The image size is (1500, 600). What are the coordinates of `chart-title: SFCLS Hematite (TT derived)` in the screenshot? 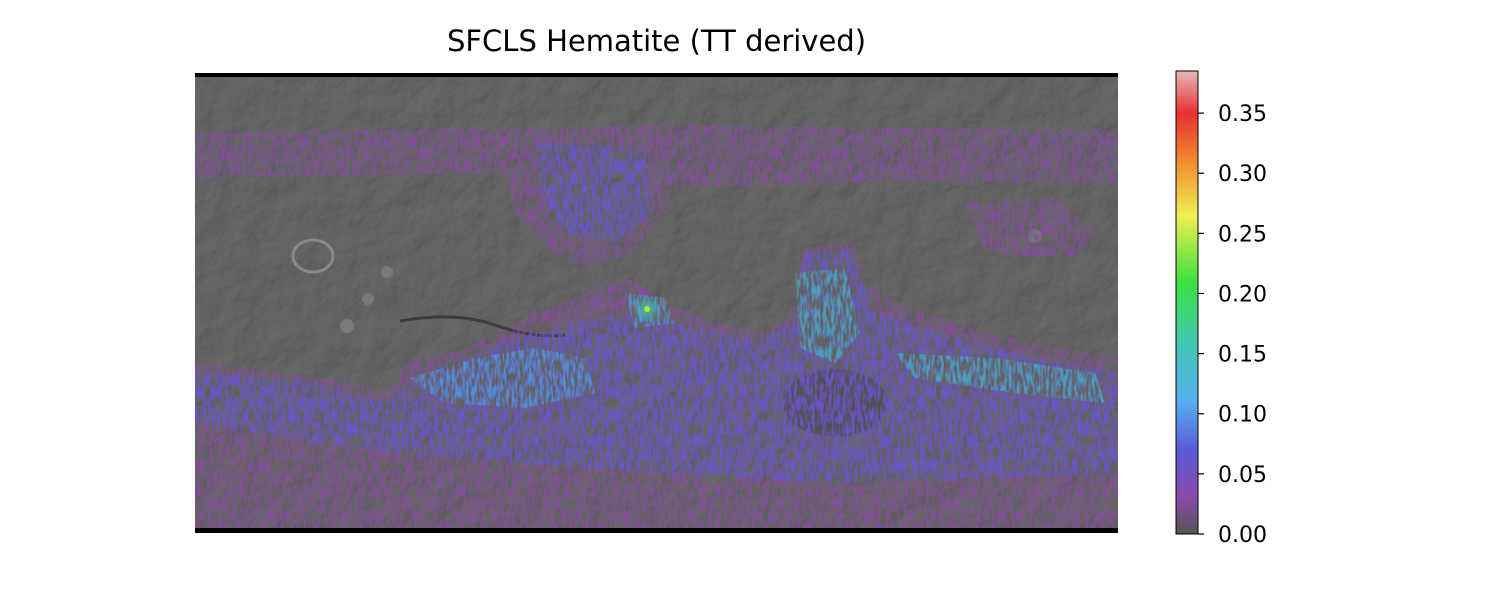 It's located at (656, 41).